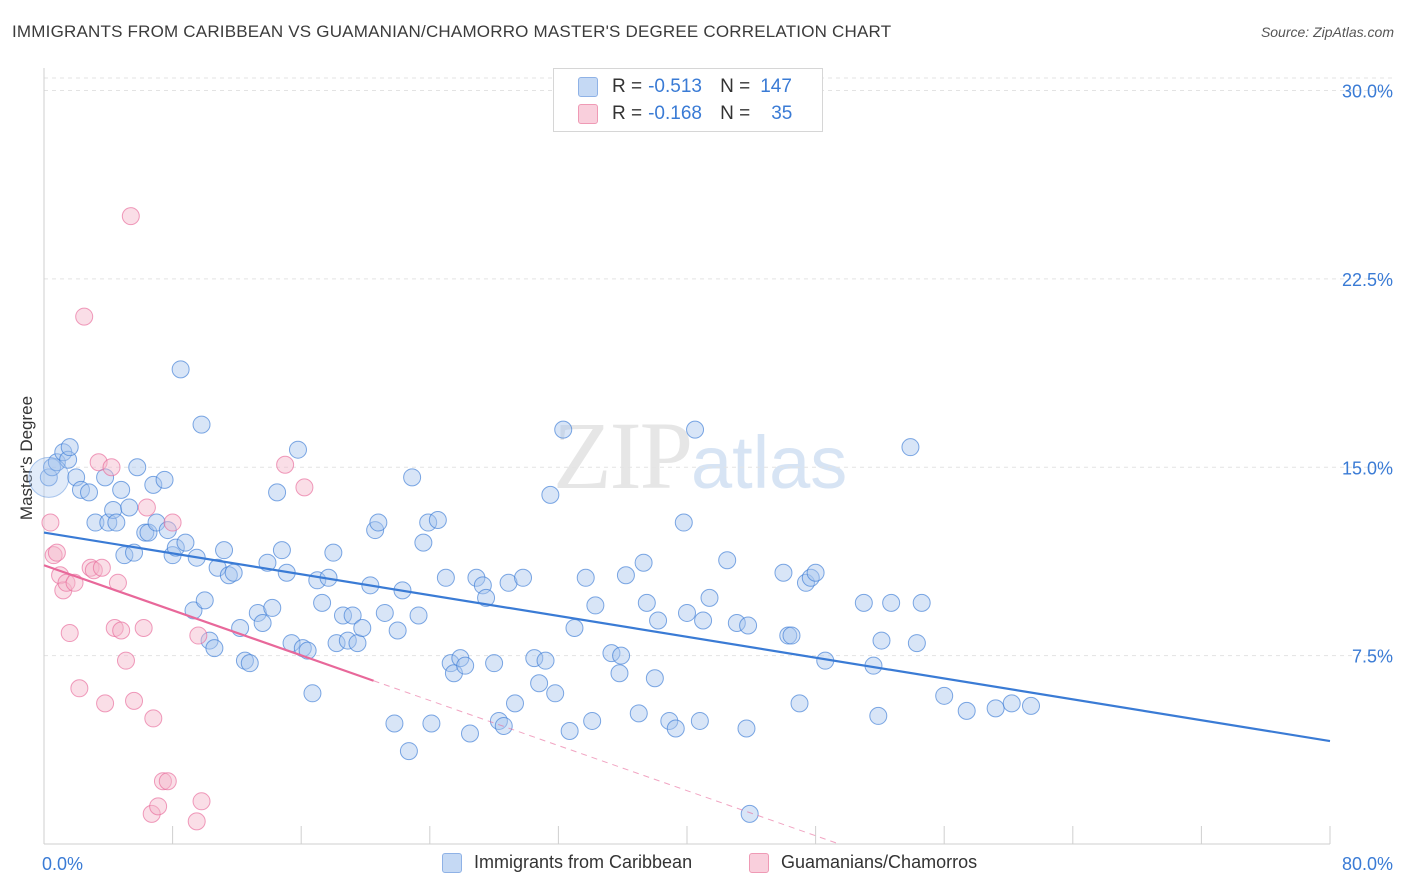 The height and width of the screenshot is (892, 1406). I want to click on legend-swatch-guamanian, so click(759, 862).